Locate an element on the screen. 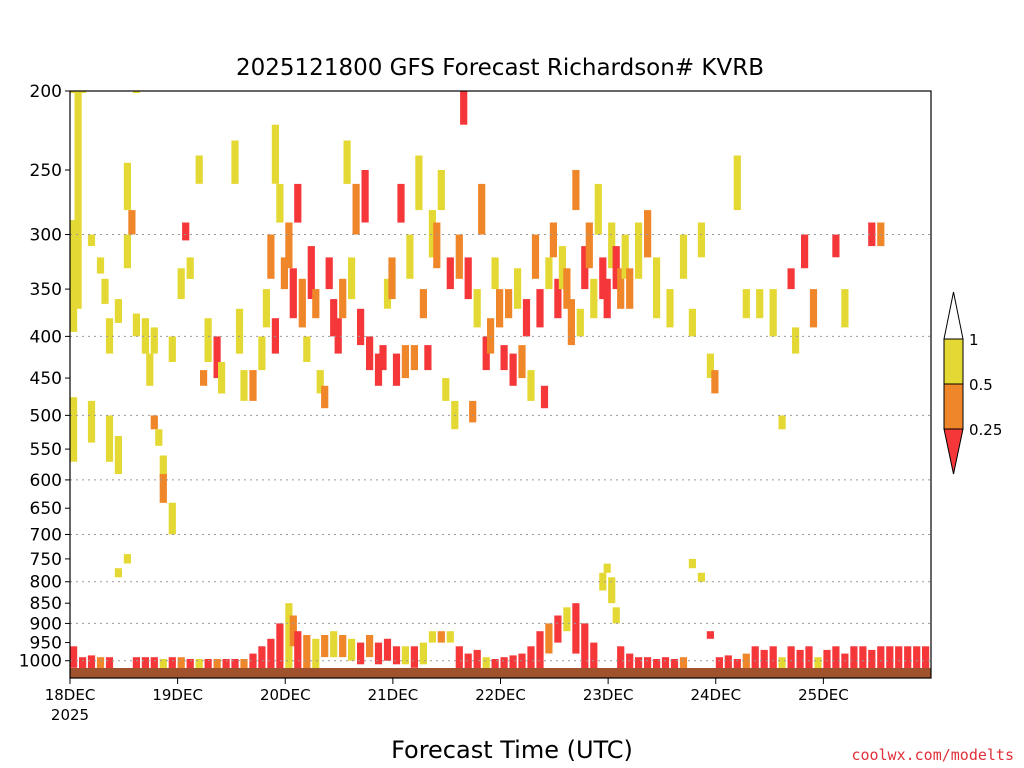  x-tick-sublabel: 2025 is located at coordinates (70, 715).